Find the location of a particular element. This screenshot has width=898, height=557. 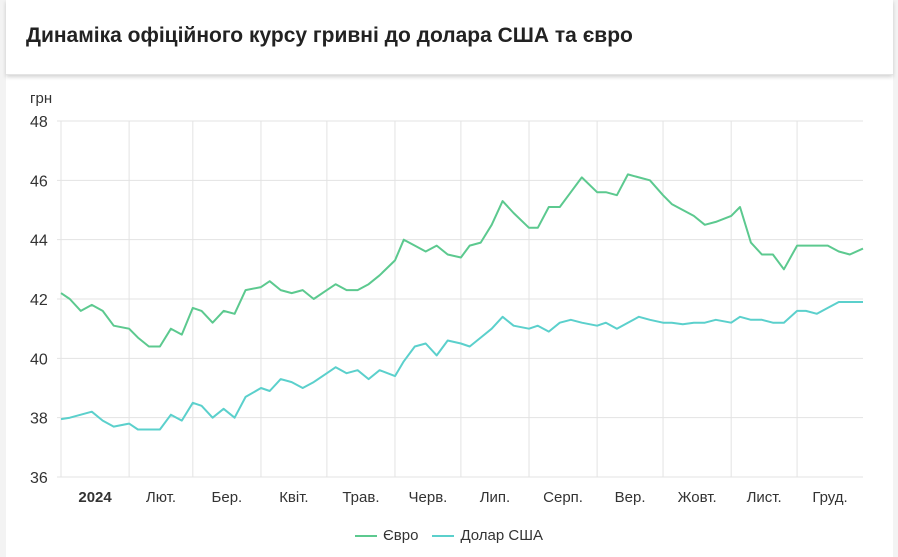

y-tick-label: 48 is located at coordinates (39, 122).